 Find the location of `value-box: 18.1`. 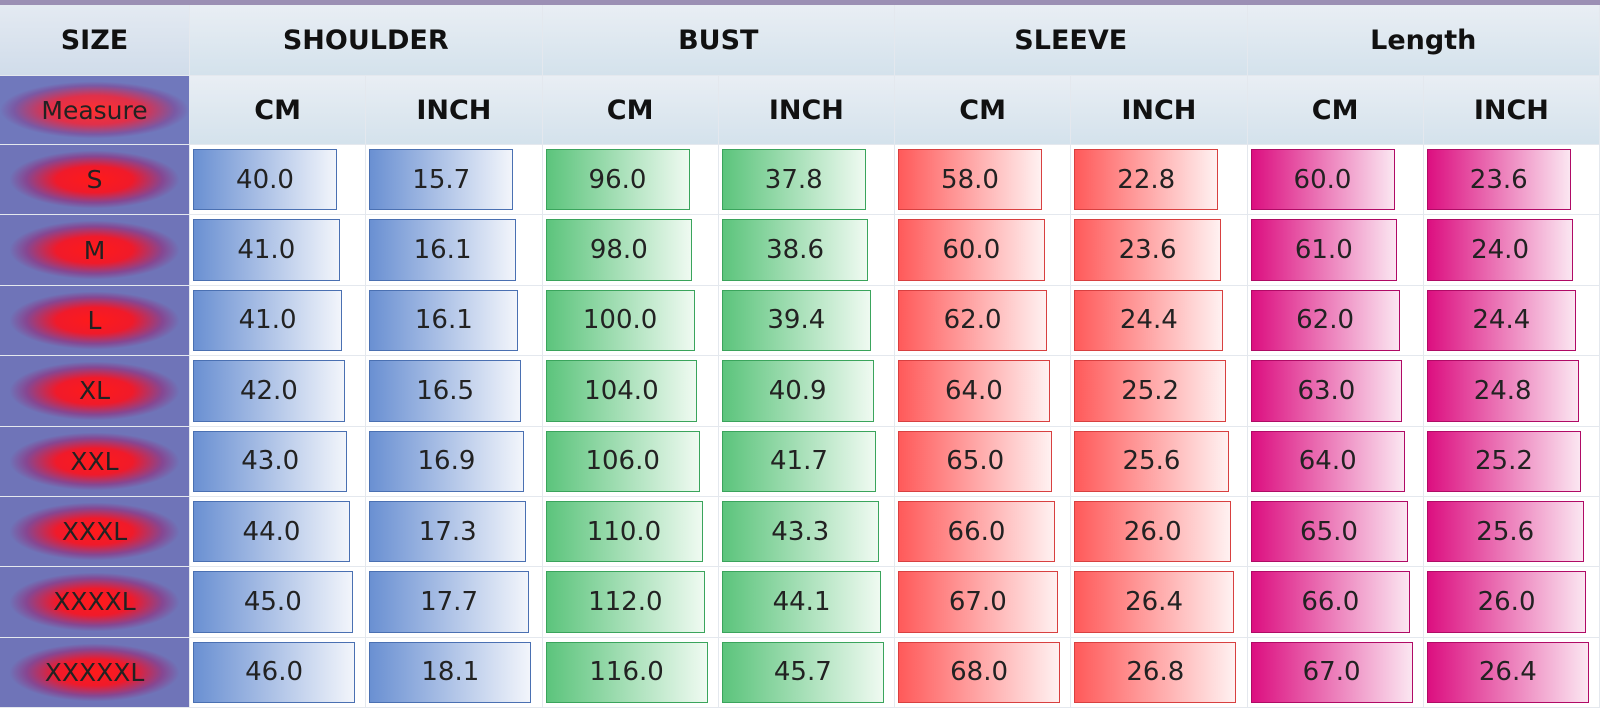

value-box: 18.1 is located at coordinates (450, 672).